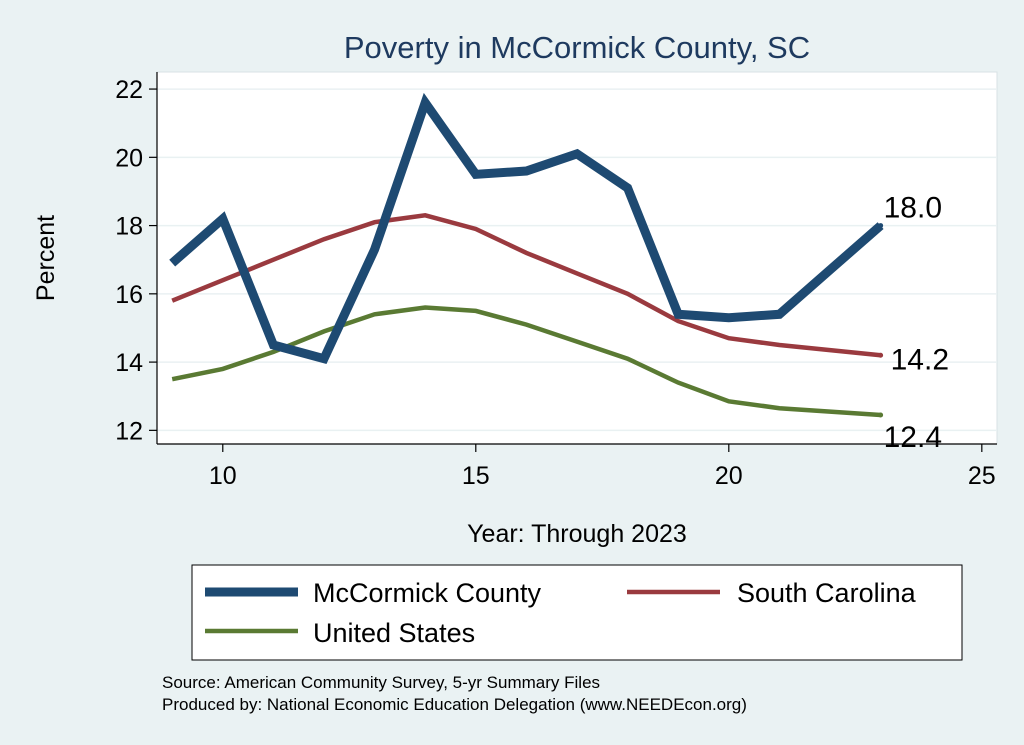  I want to click on series-line-south-carolina, so click(526, 285).